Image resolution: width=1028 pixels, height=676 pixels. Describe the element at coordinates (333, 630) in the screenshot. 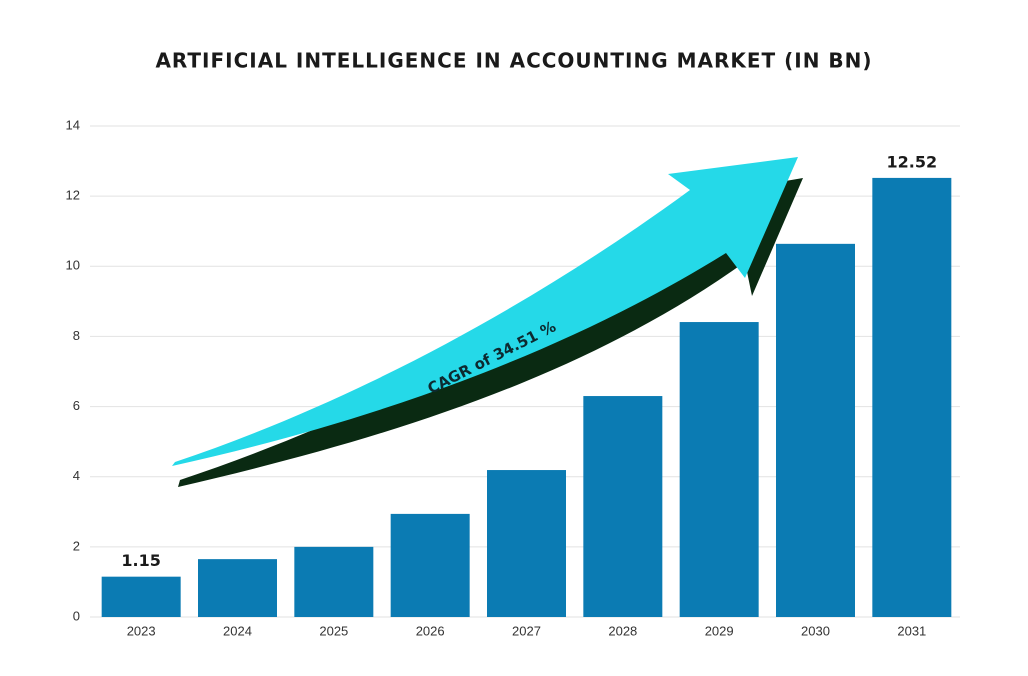

I see `x-tick-label: 2025` at that location.